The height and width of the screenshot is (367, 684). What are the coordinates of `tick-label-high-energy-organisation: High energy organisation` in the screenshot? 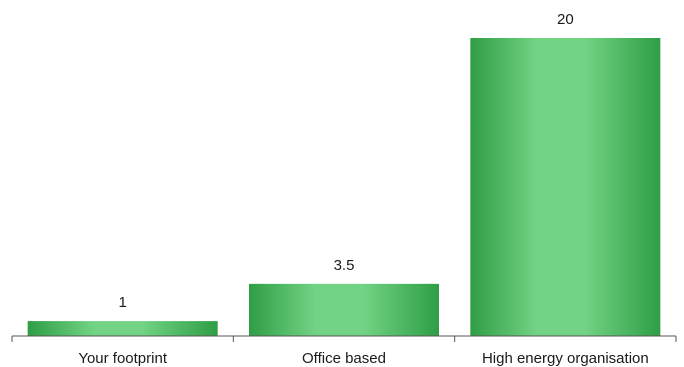 It's located at (565, 358).